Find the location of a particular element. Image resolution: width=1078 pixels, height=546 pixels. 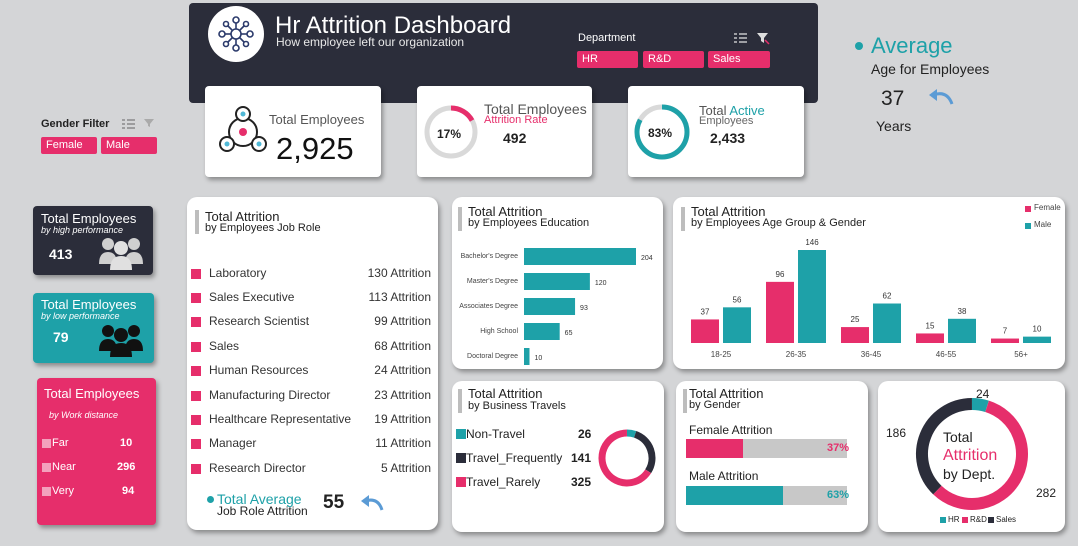

network-icon is located at coordinates (236, 34).